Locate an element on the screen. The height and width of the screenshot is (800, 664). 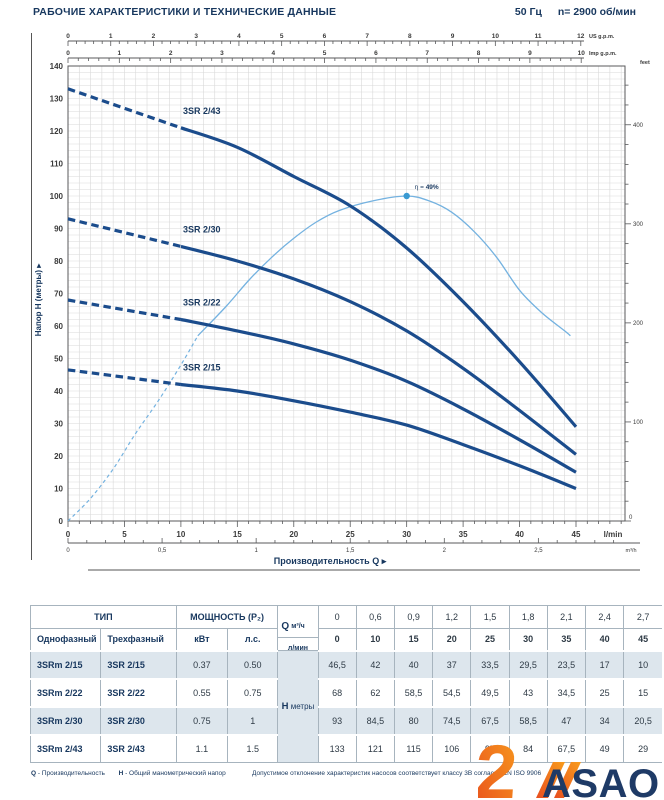
svg-text: 140 is located at coordinates (57, 66).